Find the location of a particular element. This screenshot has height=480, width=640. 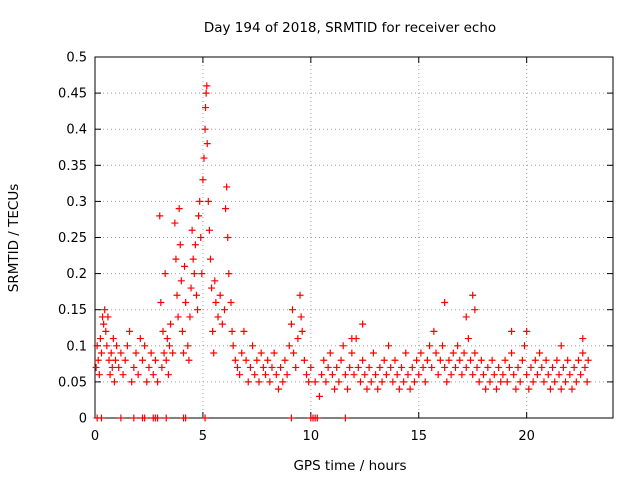

y-tick-label: 0.25 is located at coordinates (72, 238).